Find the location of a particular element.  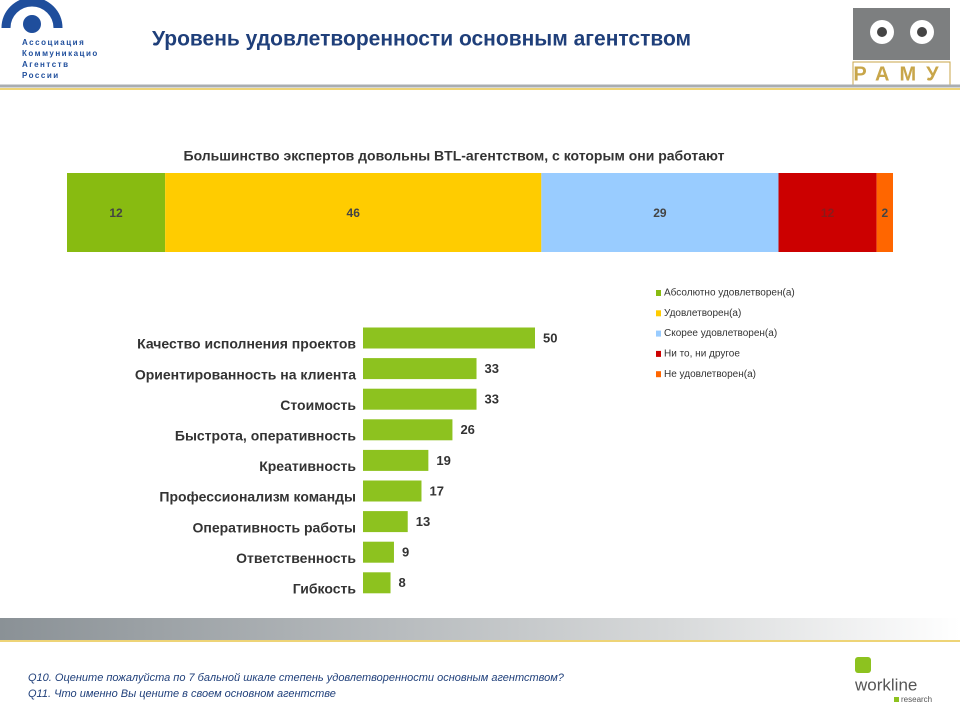

category-label: Креативность is located at coordinates (307, 466).